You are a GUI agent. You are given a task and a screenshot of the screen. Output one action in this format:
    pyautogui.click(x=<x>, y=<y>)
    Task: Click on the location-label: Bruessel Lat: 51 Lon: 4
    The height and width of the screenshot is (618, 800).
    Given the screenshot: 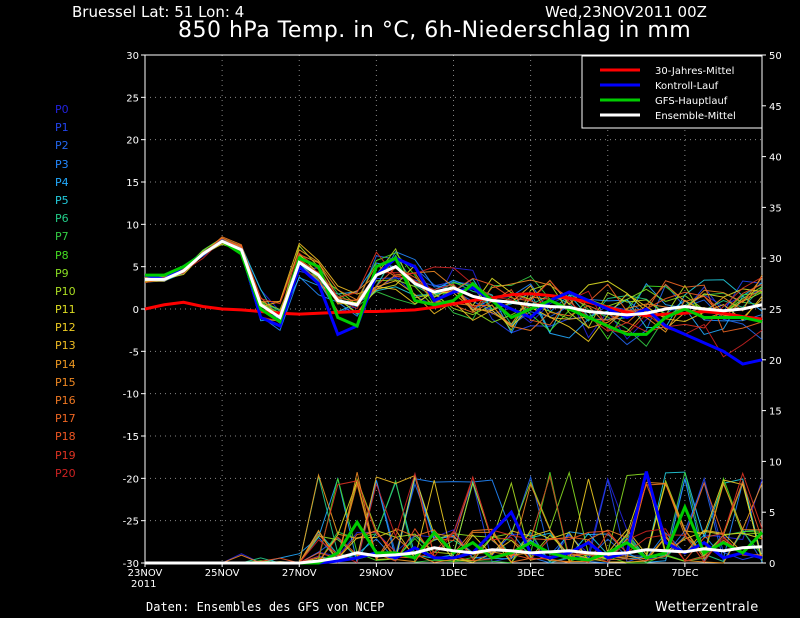 What is the action you would take?
    pyautogui.click(x=158, y=12)
    